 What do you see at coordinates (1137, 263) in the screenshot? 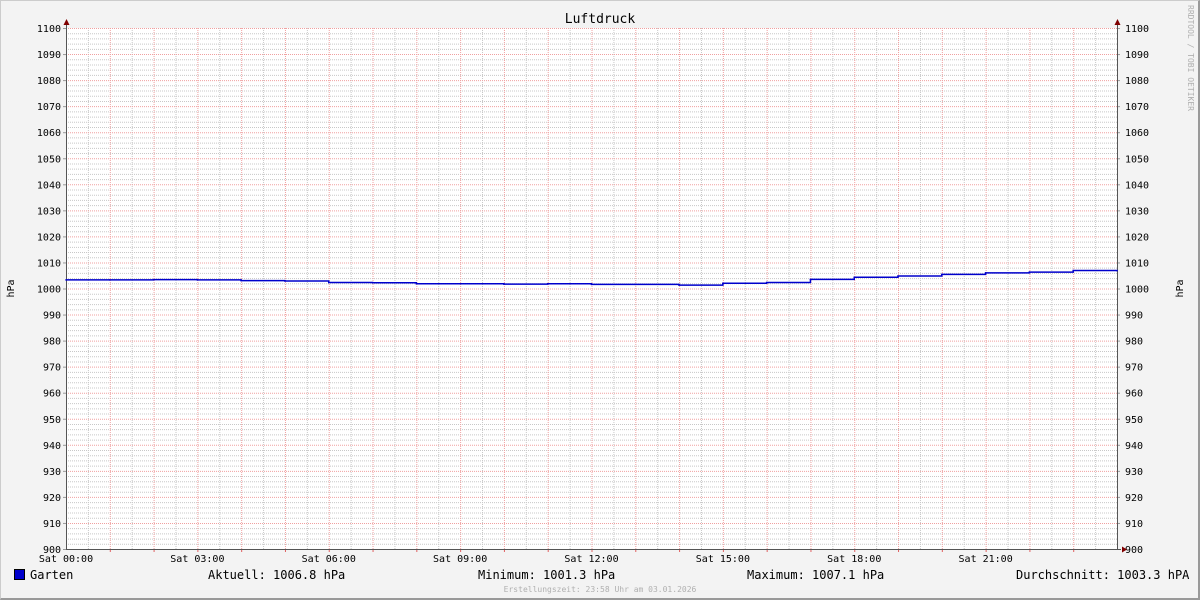
I see `y-tick-label-right: 1010` at bounding box center [1137, 263].